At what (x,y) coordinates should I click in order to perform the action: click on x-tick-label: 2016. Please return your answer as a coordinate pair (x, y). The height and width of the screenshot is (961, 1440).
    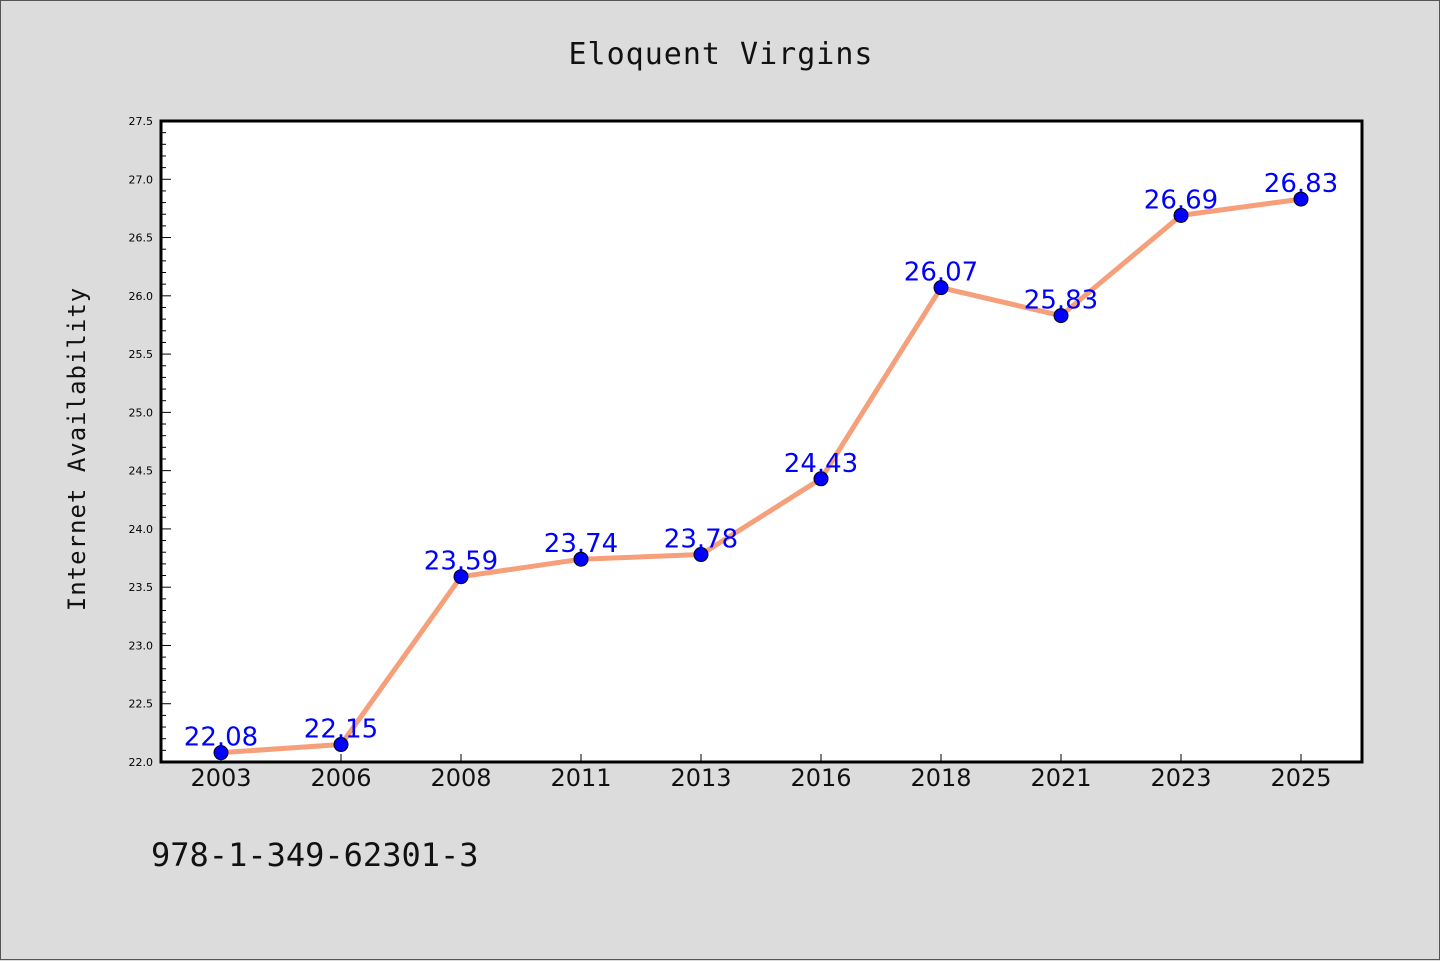
    Looking at the image, I should click on (820, 778).